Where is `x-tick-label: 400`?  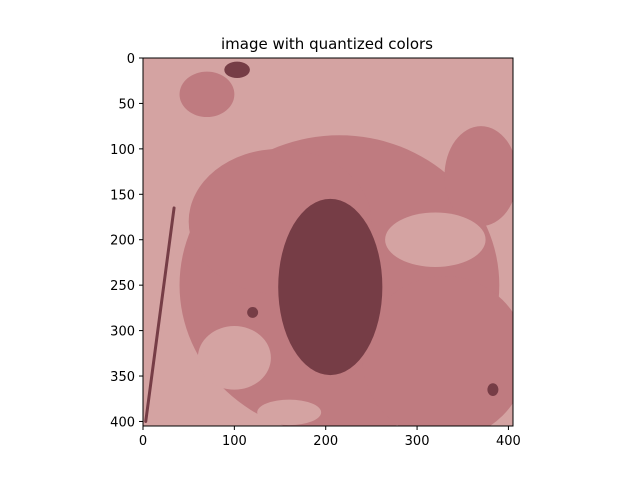 x-tick-label: 400 is located at coordinates (508, 441).